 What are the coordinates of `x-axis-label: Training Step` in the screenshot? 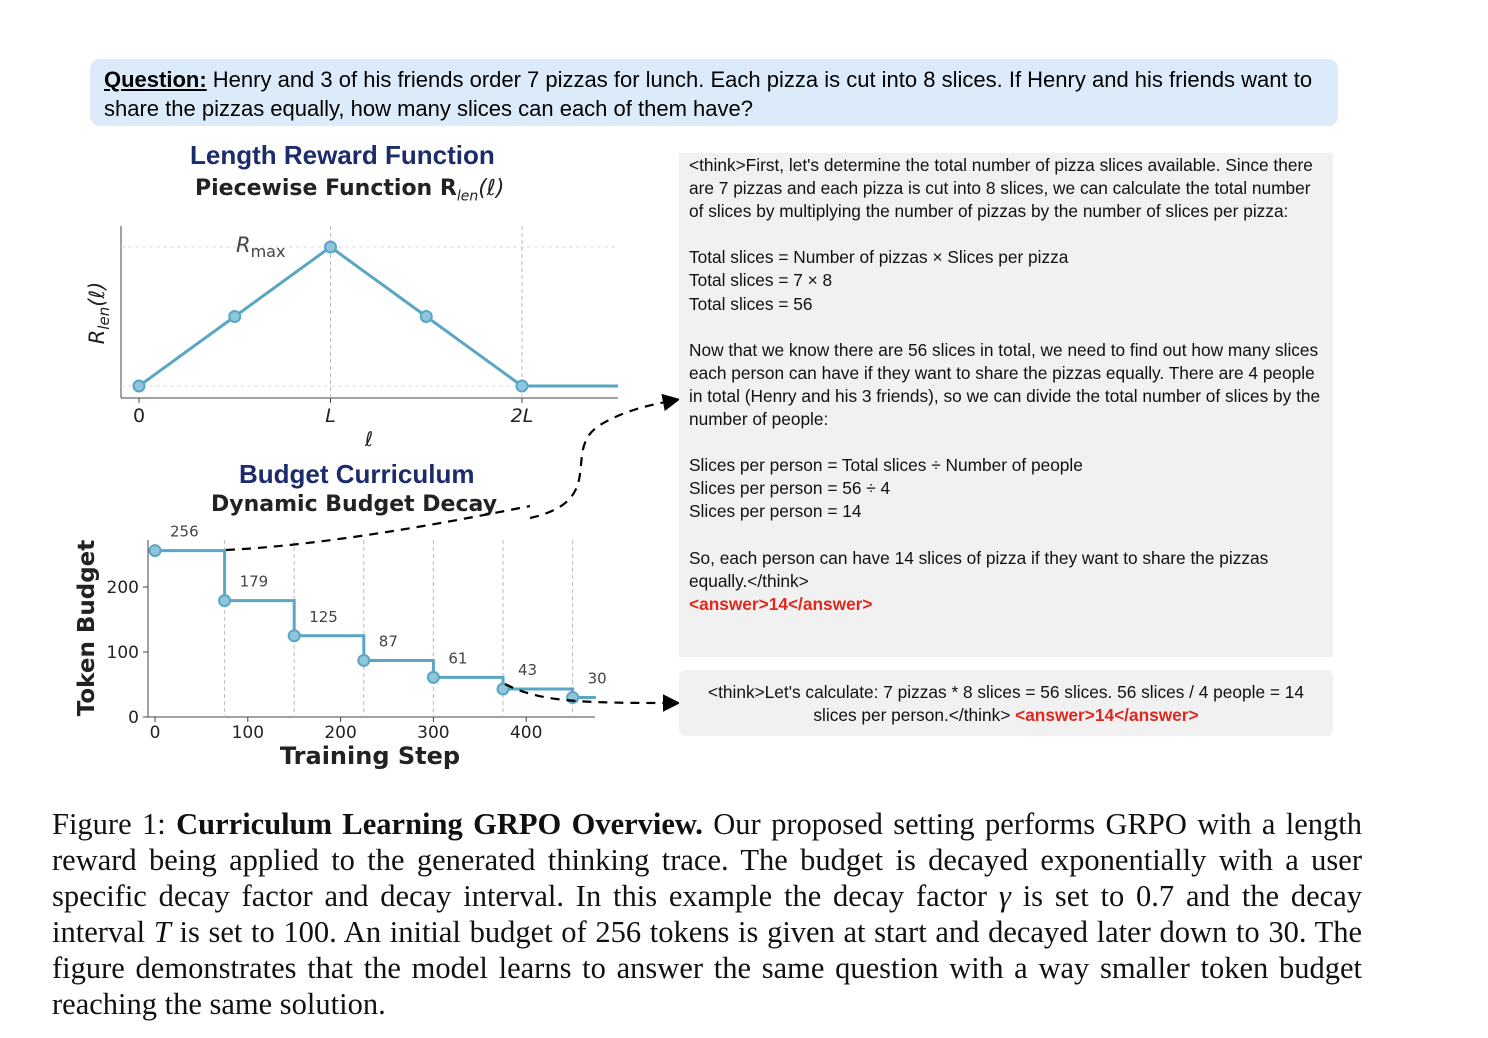 It's located at (370, 756).